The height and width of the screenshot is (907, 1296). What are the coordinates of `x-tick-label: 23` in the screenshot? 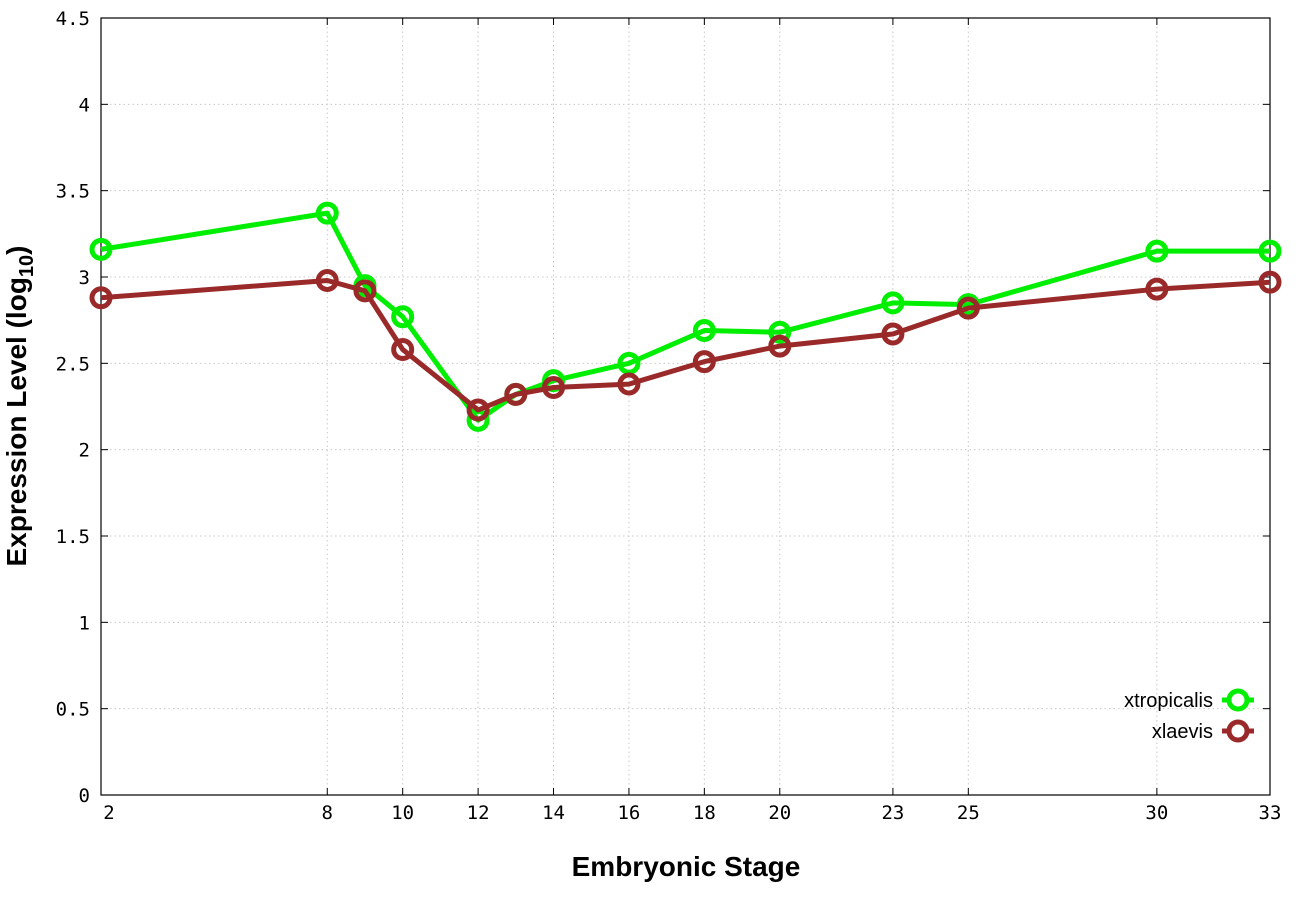 It's located at (892, 813).